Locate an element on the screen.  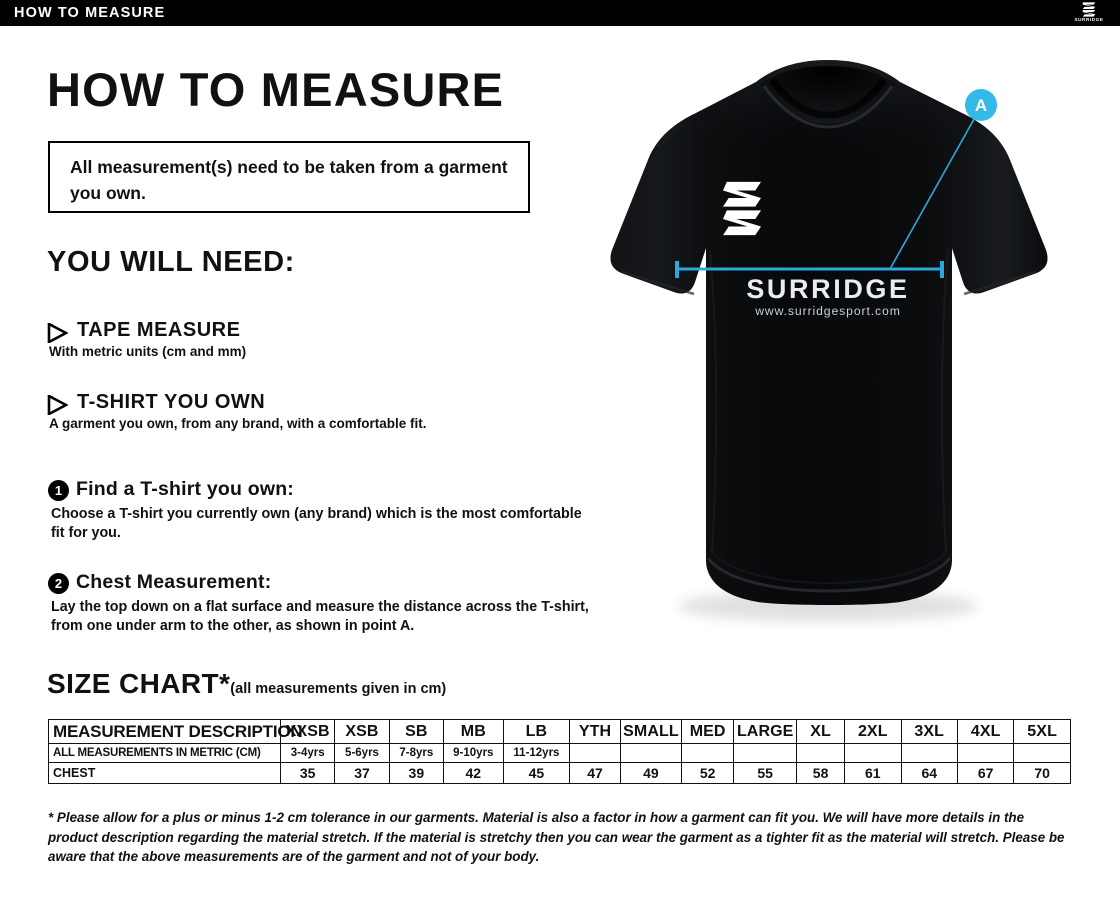
table-chest-cell: 49 is located at coordinates (651, 773).